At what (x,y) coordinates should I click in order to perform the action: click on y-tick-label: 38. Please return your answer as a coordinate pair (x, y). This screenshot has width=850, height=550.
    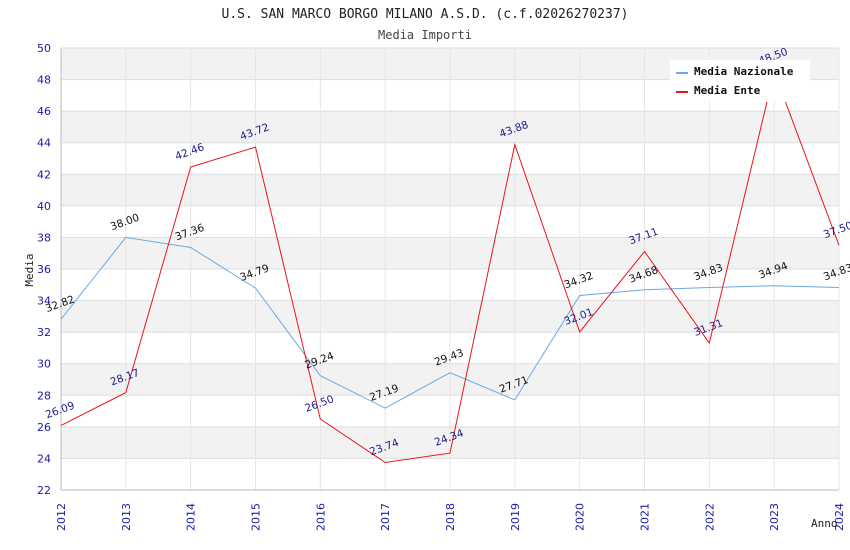
    Looking at the image, I should click on (44, 237).